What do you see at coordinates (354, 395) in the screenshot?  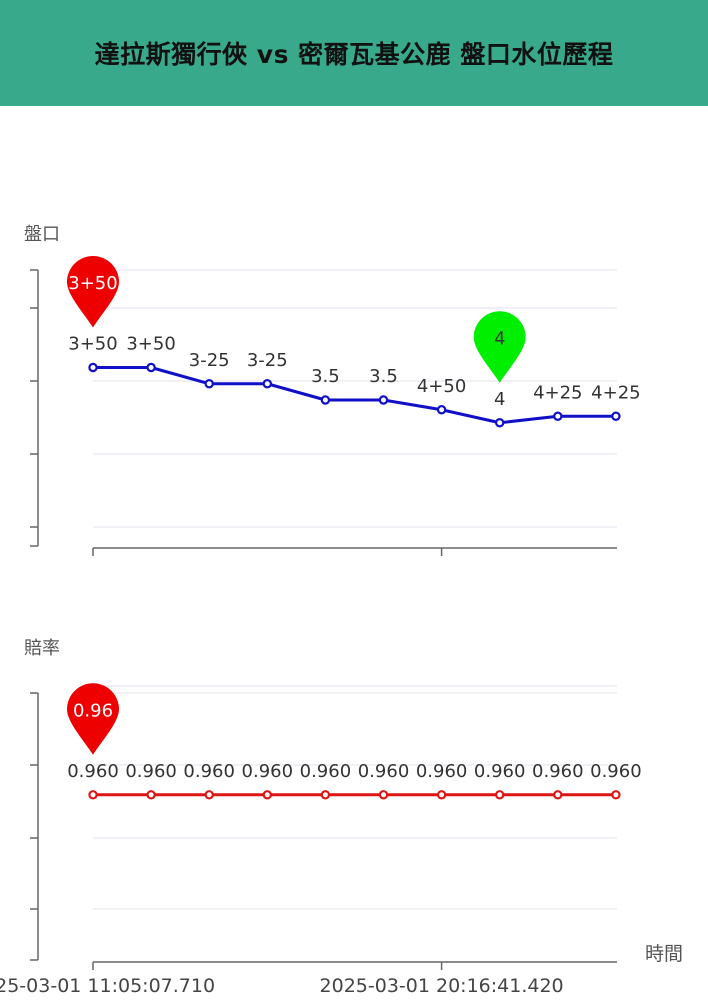 I see `series-line` at bounding box center [354, 395].